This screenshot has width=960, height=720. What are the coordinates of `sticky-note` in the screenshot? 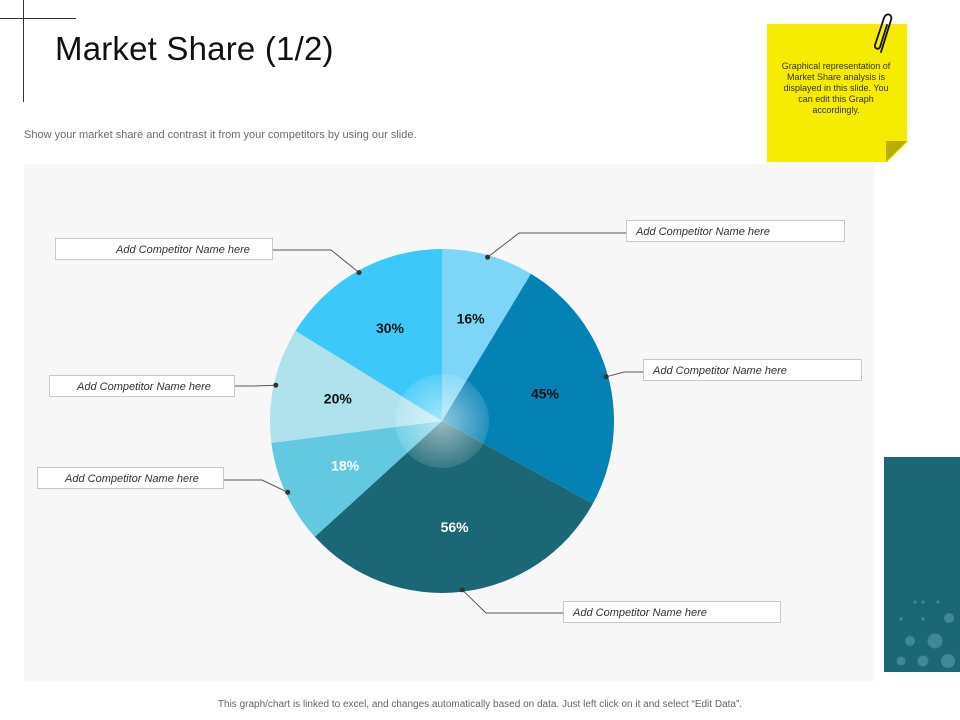 It's located at (837, 93).